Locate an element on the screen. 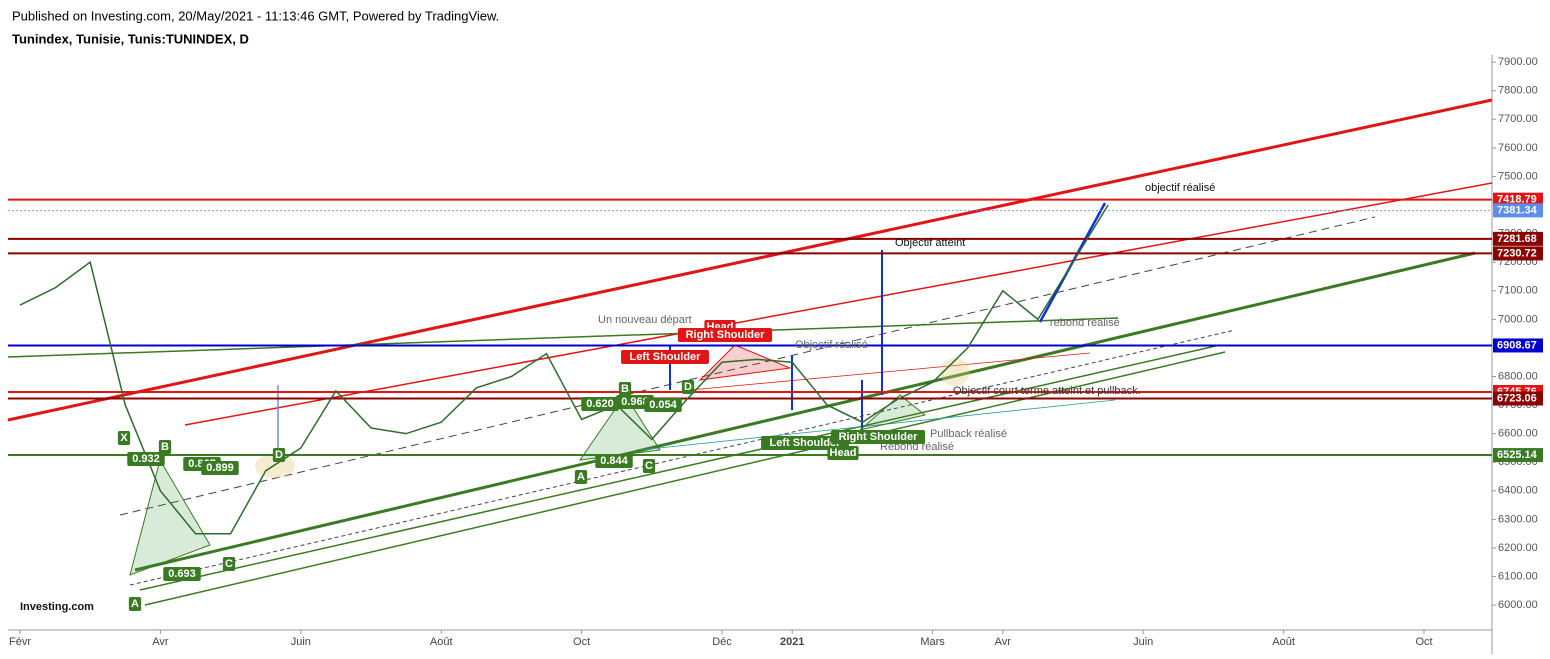  price-label: 7418.79 is located at coordinates (1517, 200).